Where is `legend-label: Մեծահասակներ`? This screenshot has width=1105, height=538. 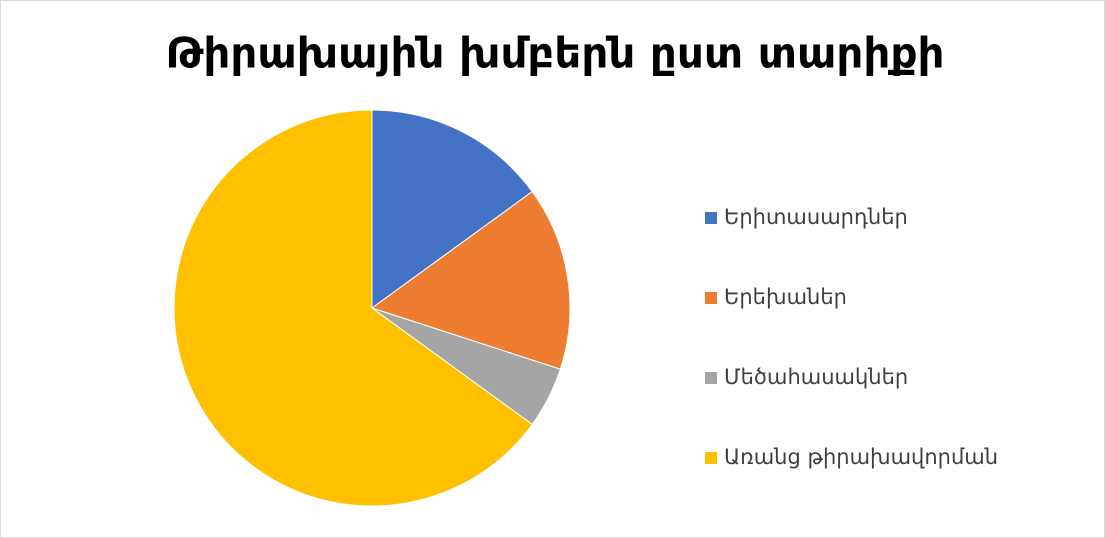
legend-label: Մեծահասակներ is located at coordinates (816, 377).